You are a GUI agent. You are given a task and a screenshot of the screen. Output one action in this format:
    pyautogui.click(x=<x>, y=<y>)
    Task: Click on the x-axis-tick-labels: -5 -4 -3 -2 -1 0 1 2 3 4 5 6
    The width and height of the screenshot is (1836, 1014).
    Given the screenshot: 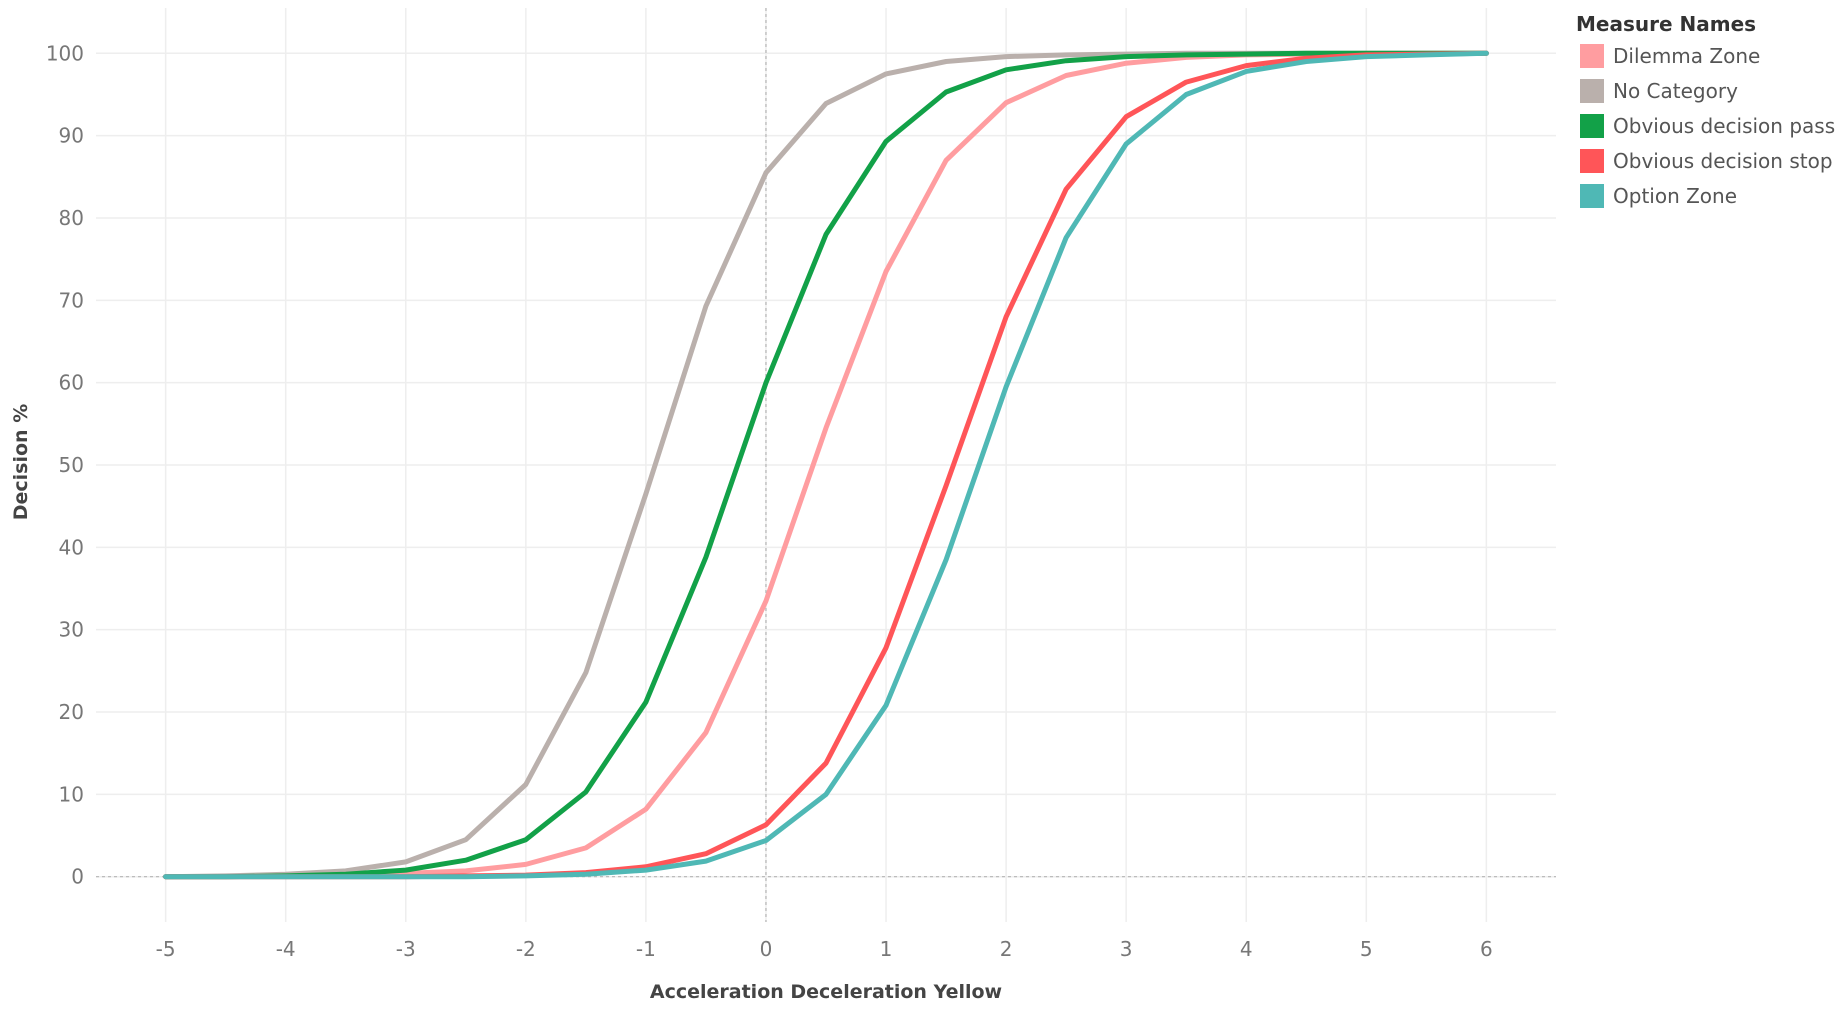 What is the action you would take?
    pyautogui.click(x=824, y=949)
    